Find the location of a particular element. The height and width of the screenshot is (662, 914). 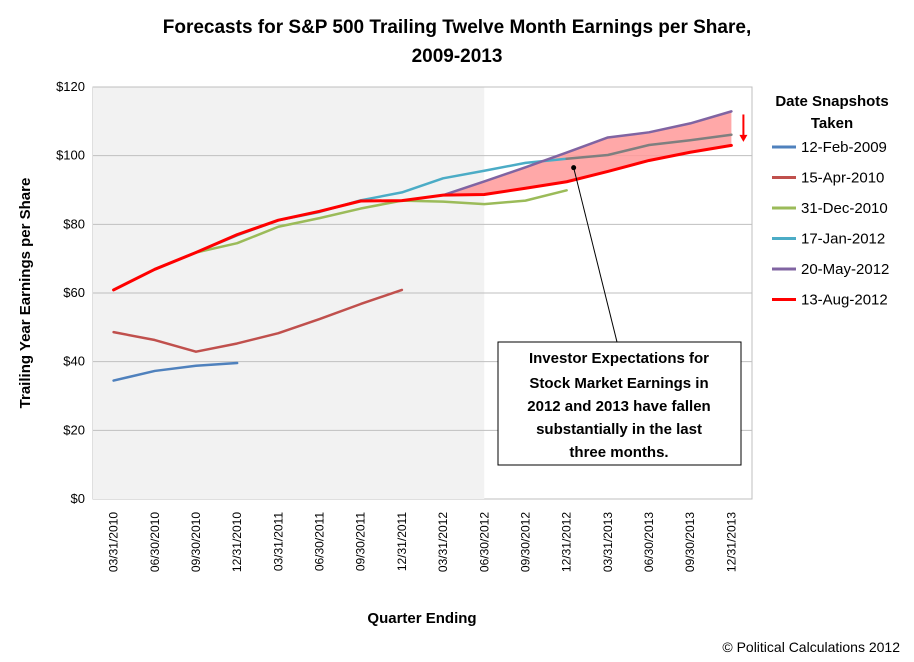

annotation-line: substantially in the last is located at coordinates (619, 429).